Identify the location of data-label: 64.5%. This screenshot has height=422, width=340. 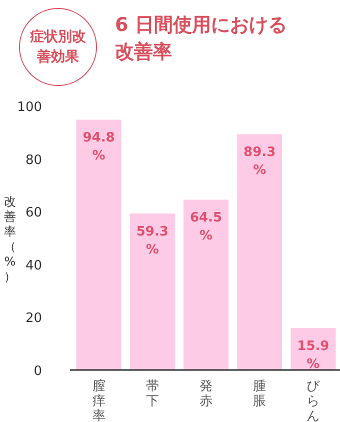
(206, 227).